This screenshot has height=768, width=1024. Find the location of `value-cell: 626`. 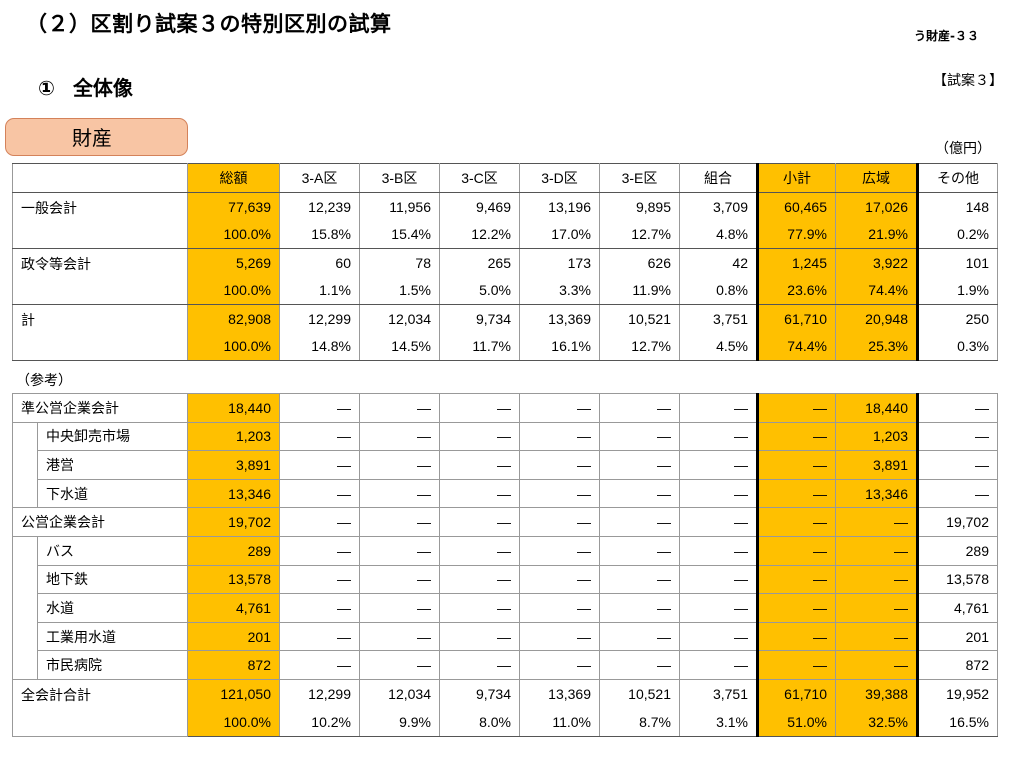

value-cell: 626 is located at coordinates (639, 262).